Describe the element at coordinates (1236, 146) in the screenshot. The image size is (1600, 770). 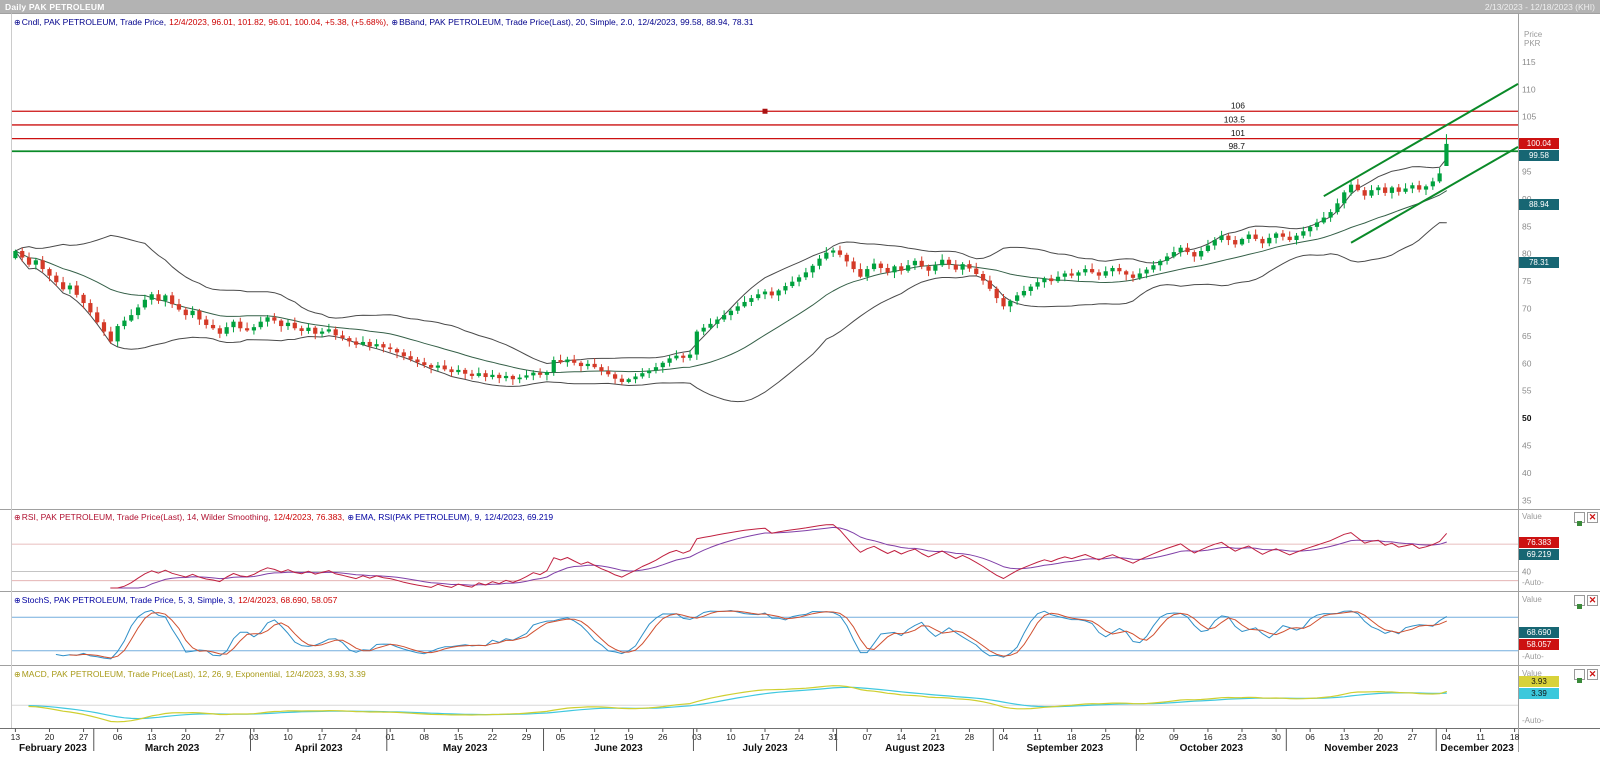
I see `hline-label: 98.7` at that location.